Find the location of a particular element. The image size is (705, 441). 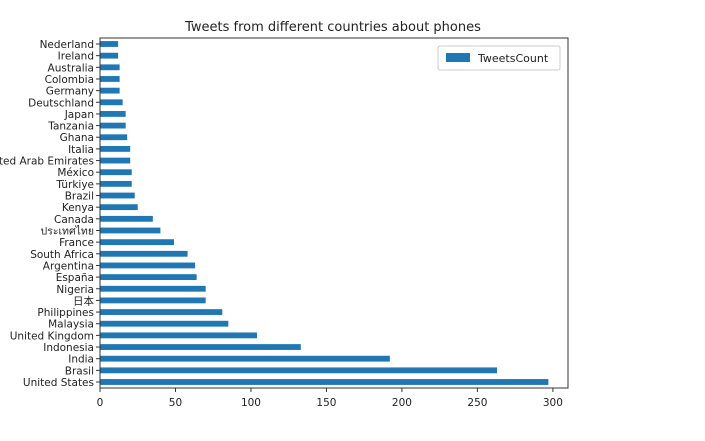

x-tick-label: 100 is located at coordinates (251, 403).